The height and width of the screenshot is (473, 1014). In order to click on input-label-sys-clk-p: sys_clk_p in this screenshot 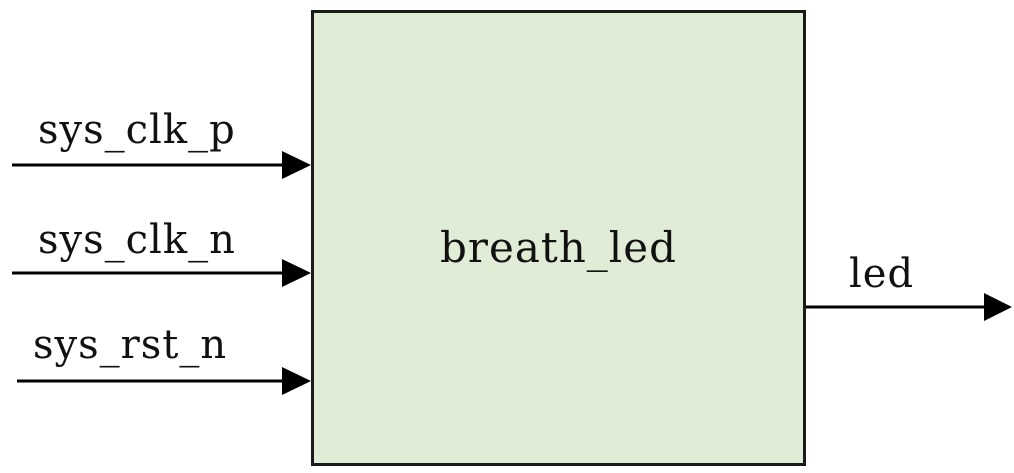, I will do `click(137, 130)`.